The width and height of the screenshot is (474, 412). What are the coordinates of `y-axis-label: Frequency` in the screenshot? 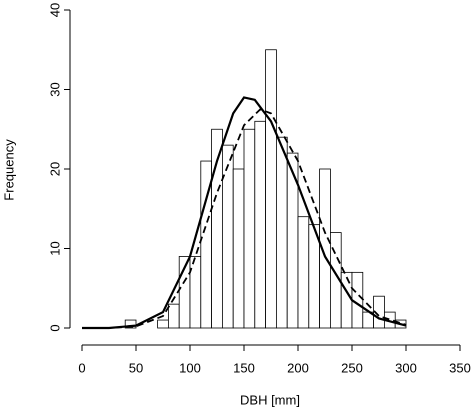 It's located at (8, 170).